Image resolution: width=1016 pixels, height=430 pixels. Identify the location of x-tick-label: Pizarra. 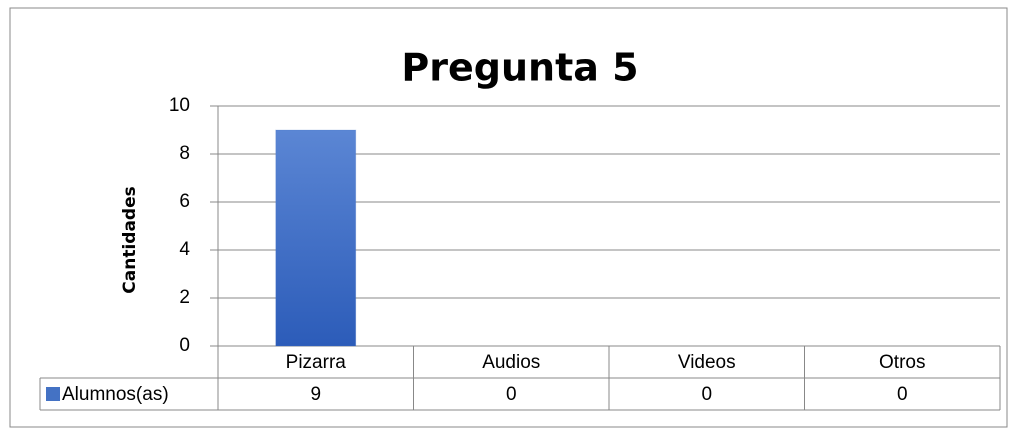
(316, 362).